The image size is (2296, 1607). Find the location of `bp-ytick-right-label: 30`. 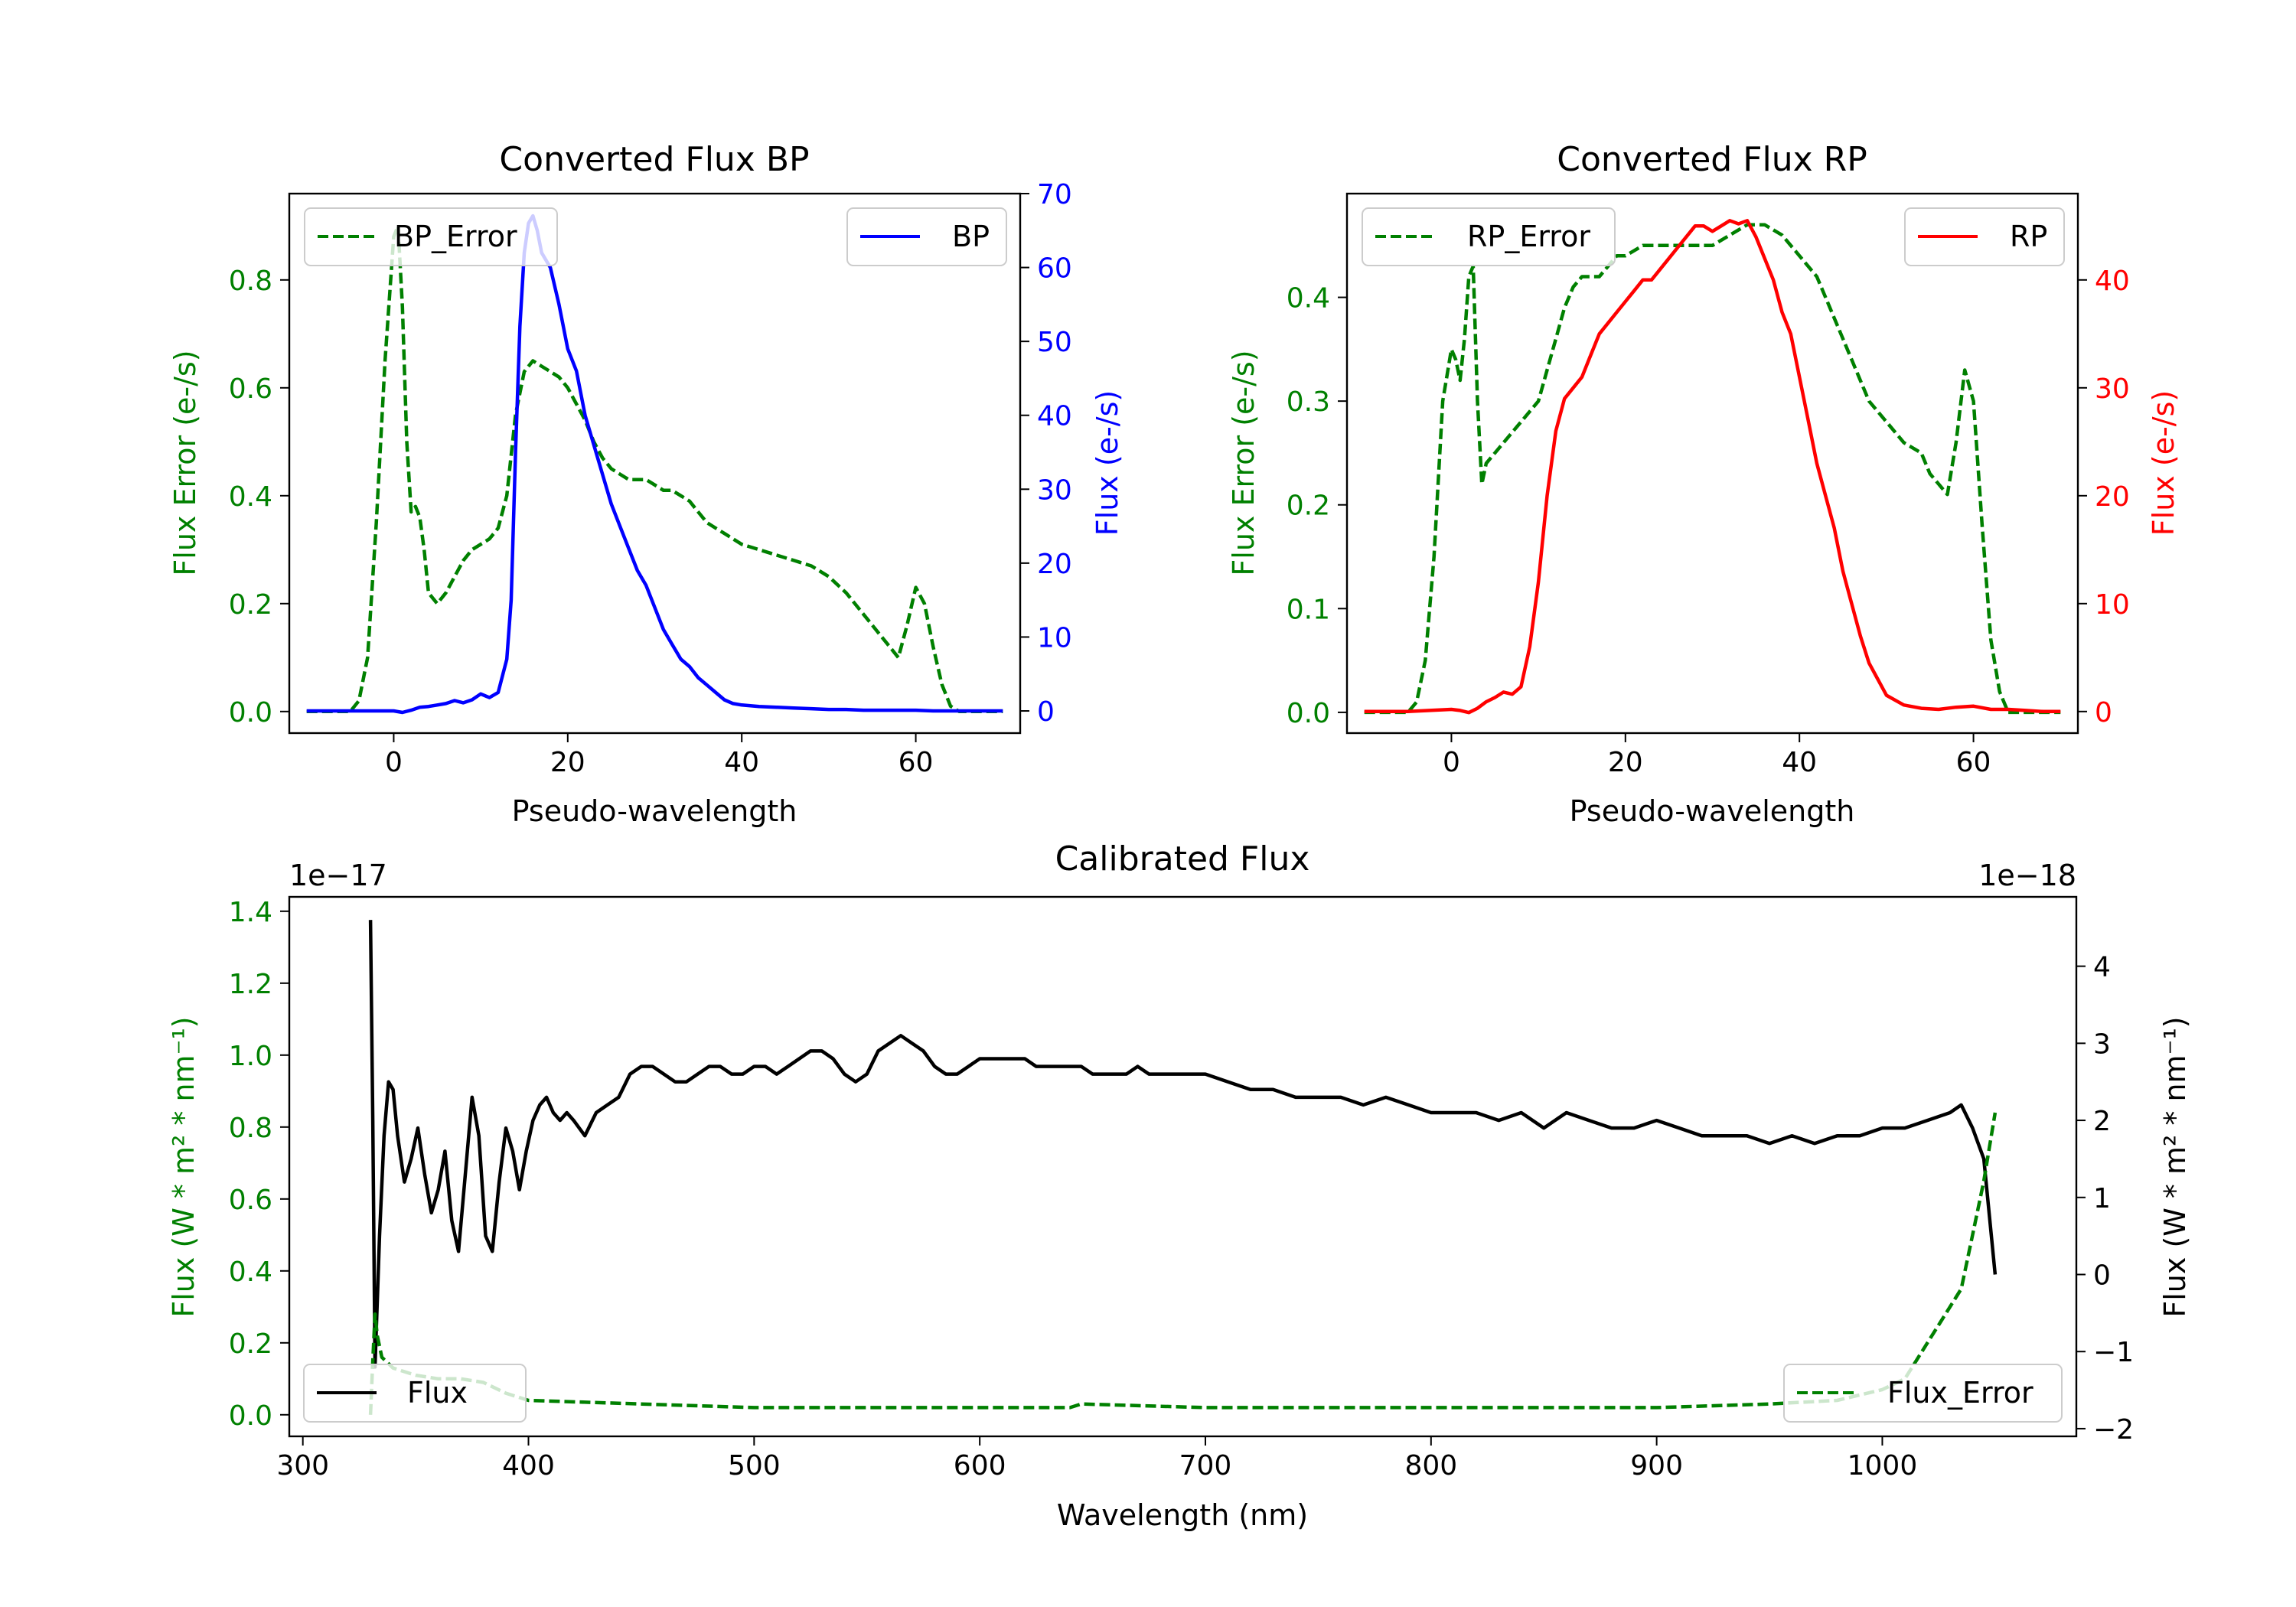

bp-ytick-right-label: 30 is located at coordinates (1054, 490).